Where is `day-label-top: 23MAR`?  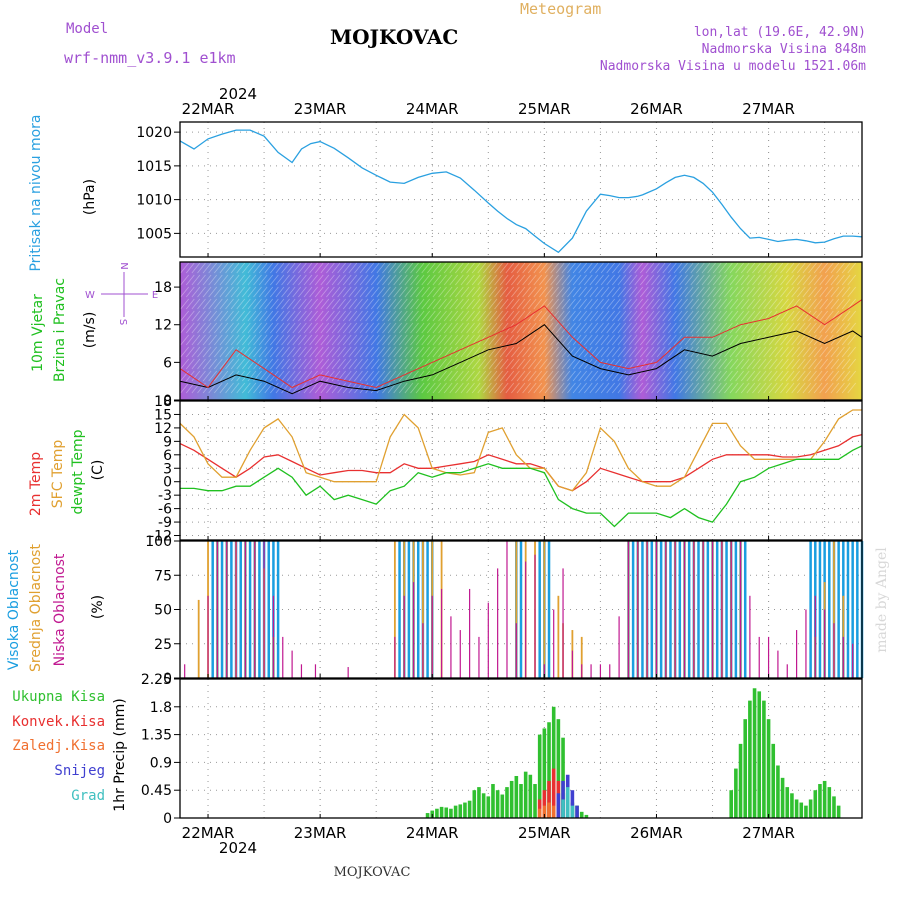
day-label-top: 23MAR is located at coordinates (320, 109).